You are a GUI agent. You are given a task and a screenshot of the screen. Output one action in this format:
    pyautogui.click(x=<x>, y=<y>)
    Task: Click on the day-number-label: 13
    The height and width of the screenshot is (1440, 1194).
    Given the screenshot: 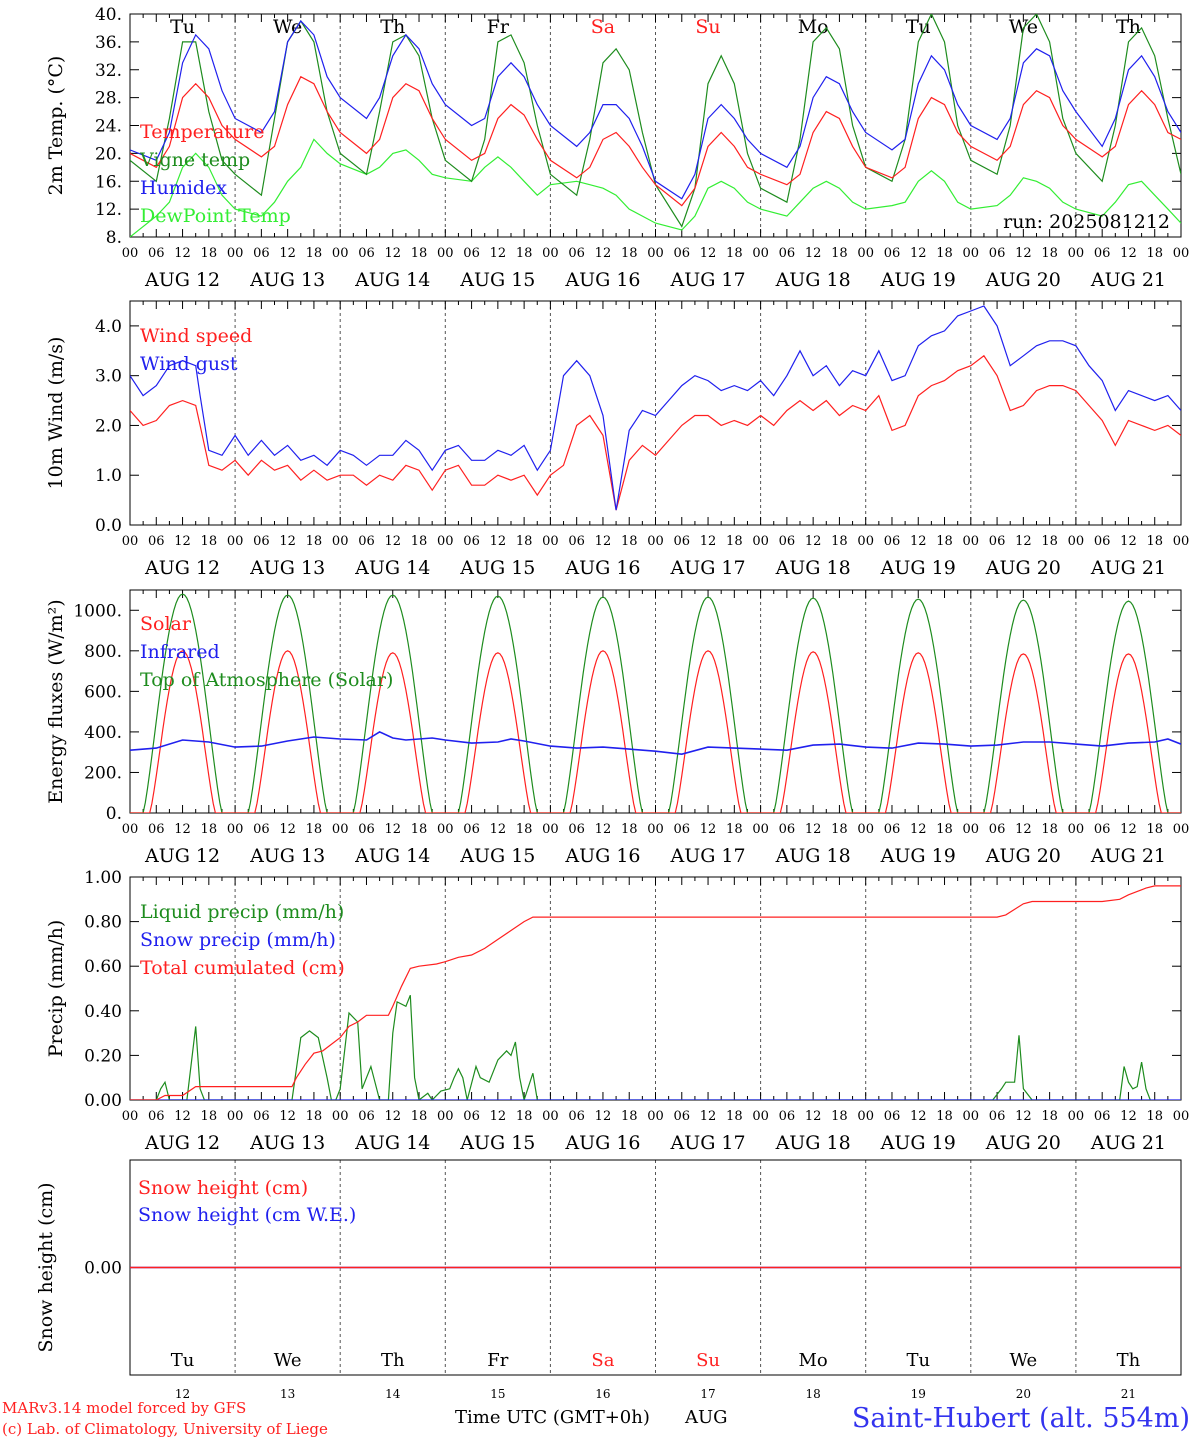 What is the action you would take?
    pyautogui.click(x=287, y=1394)
    